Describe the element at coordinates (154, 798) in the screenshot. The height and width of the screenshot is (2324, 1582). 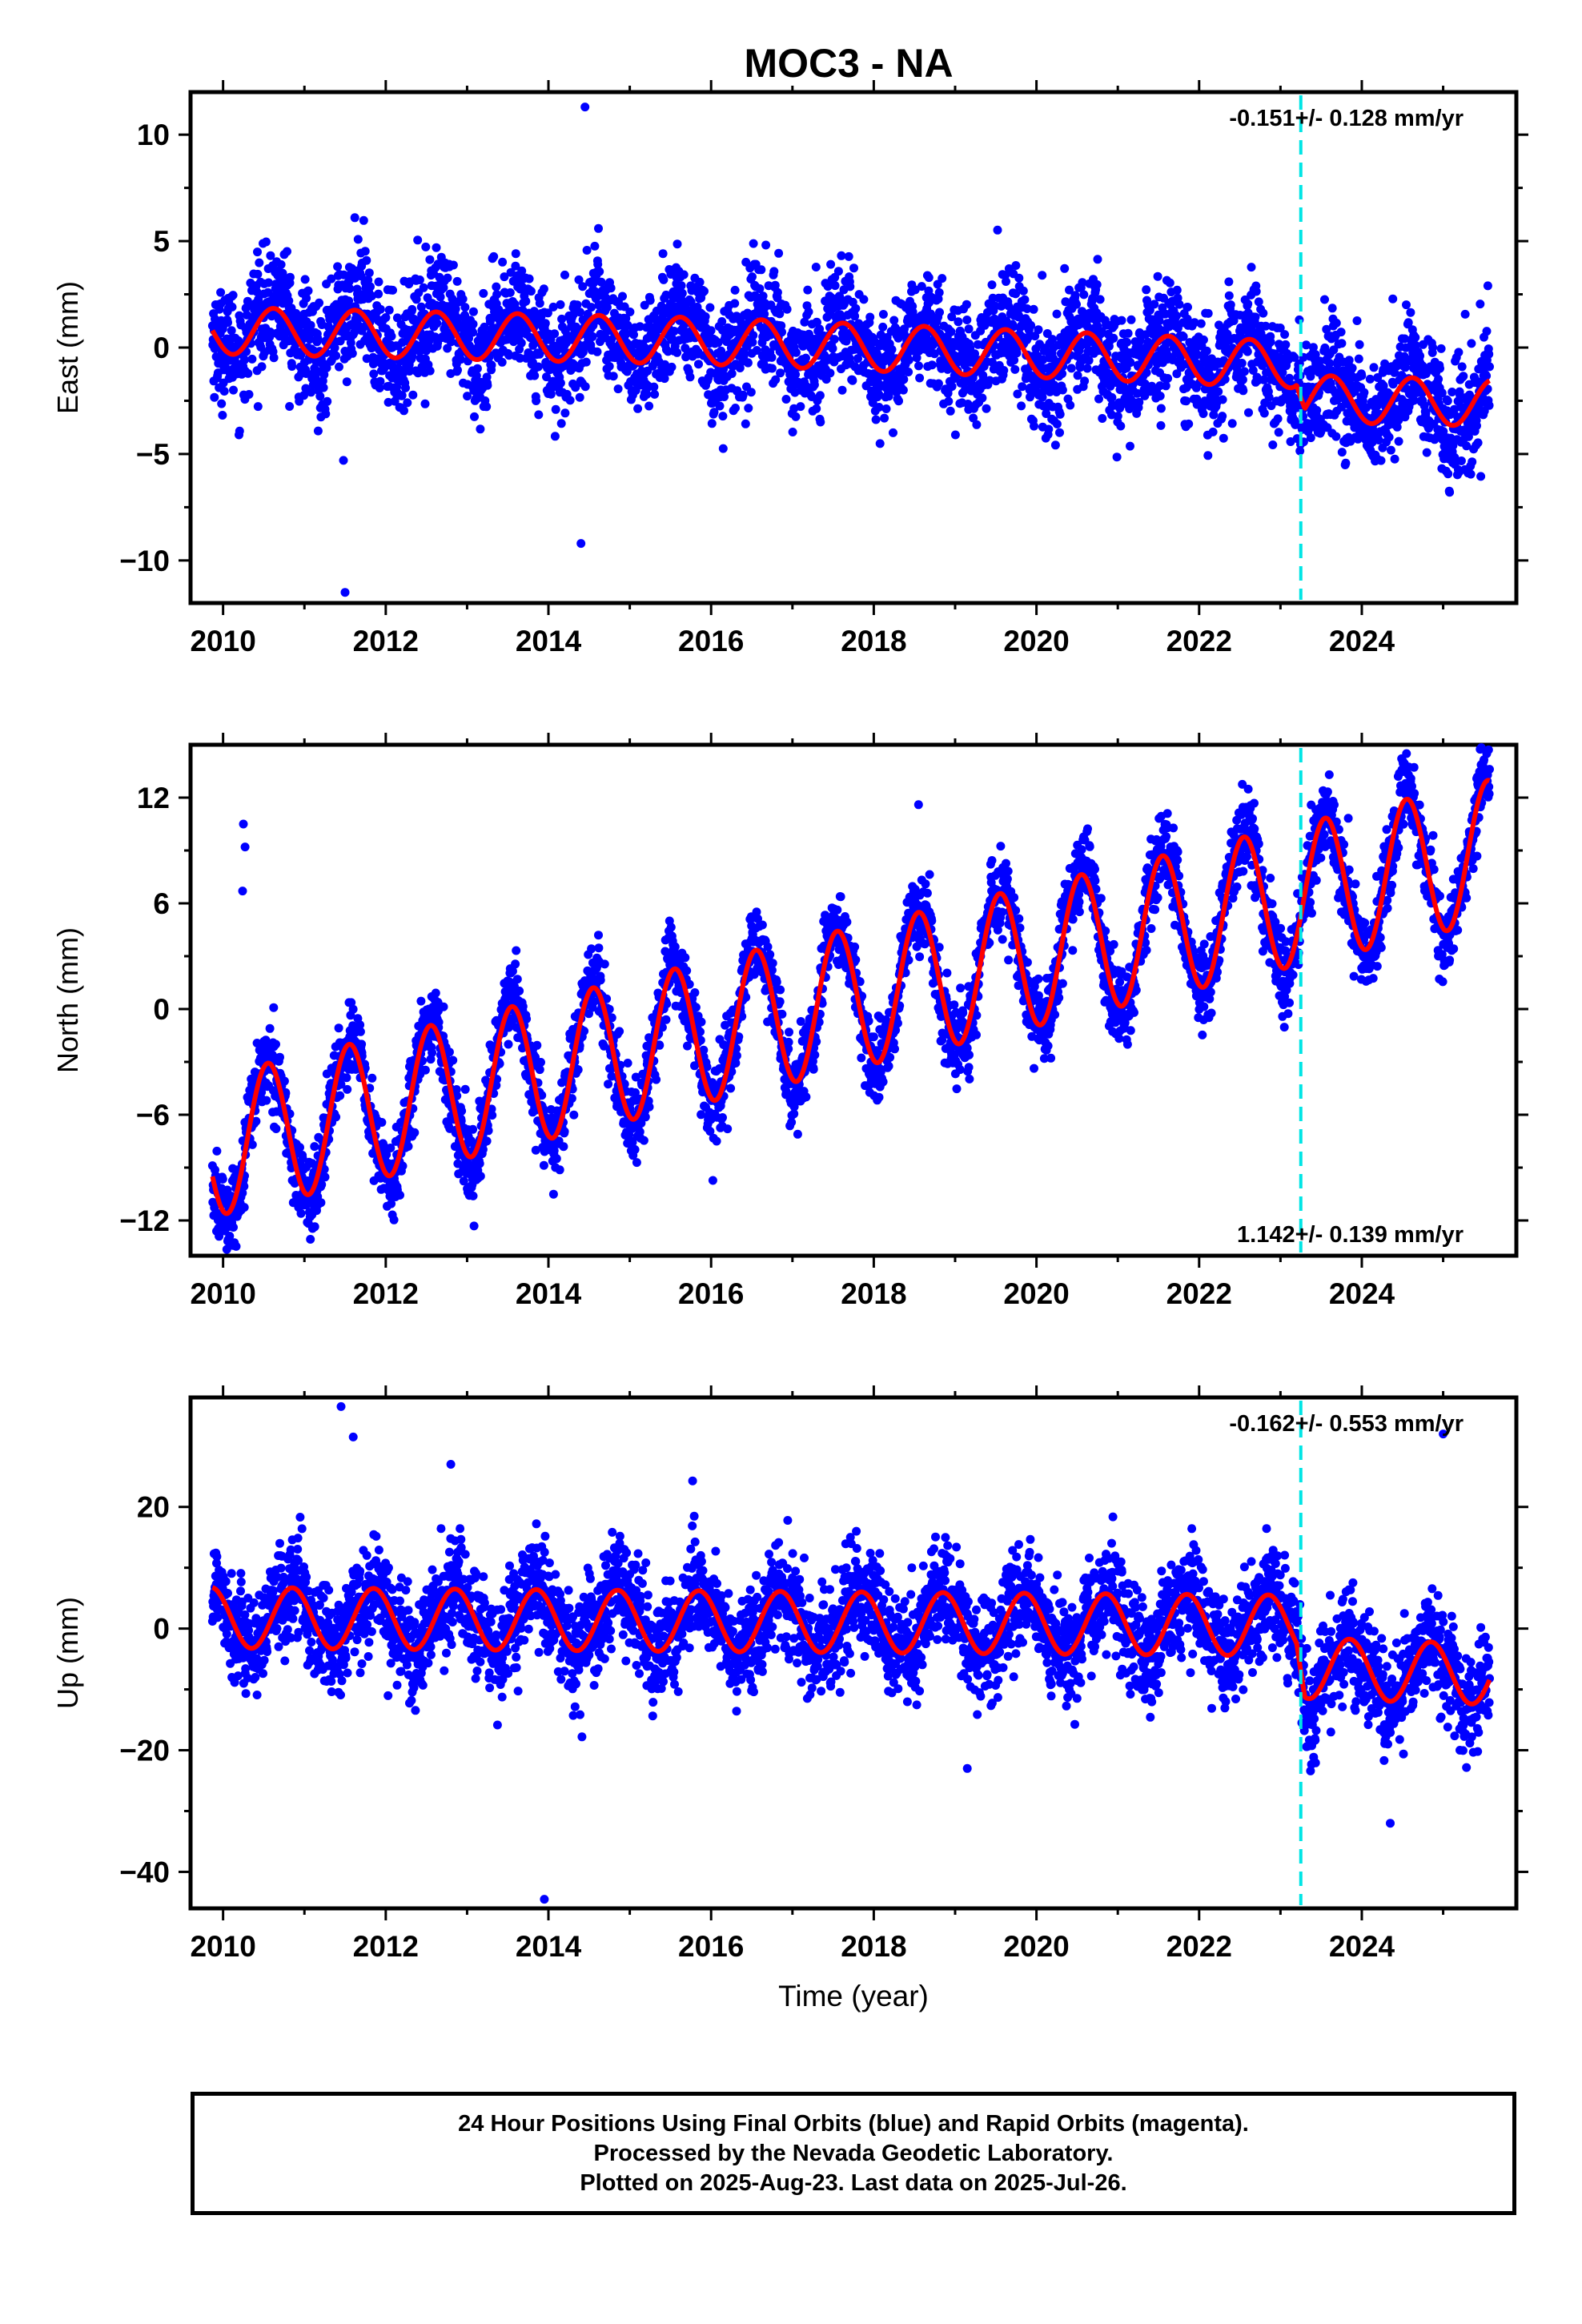
I see `north-ytick-label-12: 12` at that location.